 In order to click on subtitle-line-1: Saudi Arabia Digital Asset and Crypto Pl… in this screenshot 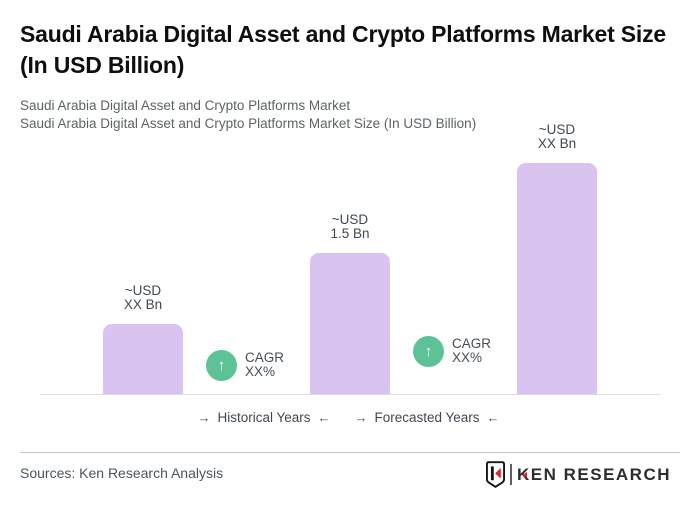, I will do `click(185, 105)`.